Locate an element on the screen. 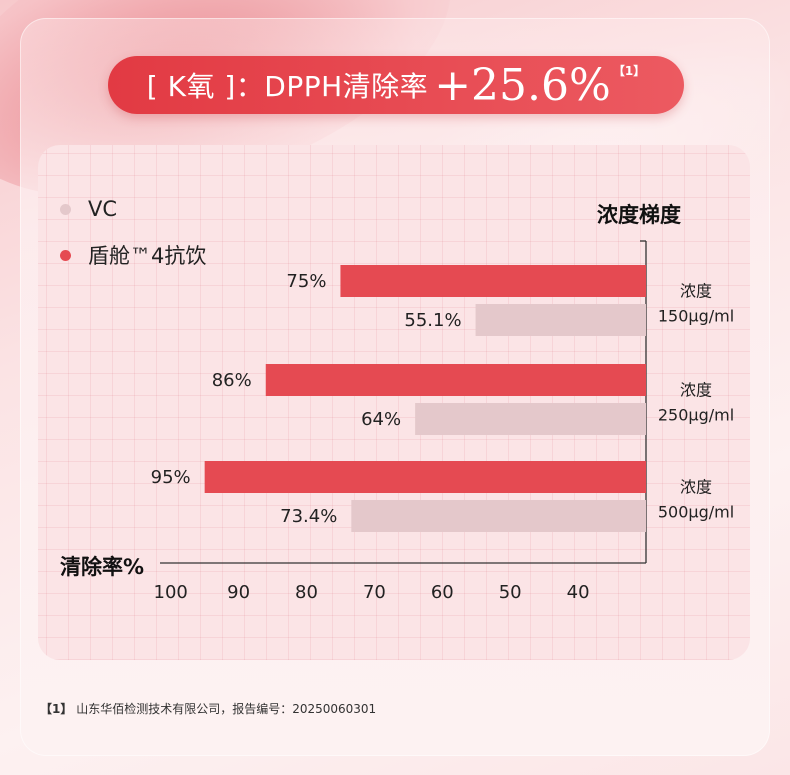  rate-axis-title: 清除率% is located at coordinates (102, 567).